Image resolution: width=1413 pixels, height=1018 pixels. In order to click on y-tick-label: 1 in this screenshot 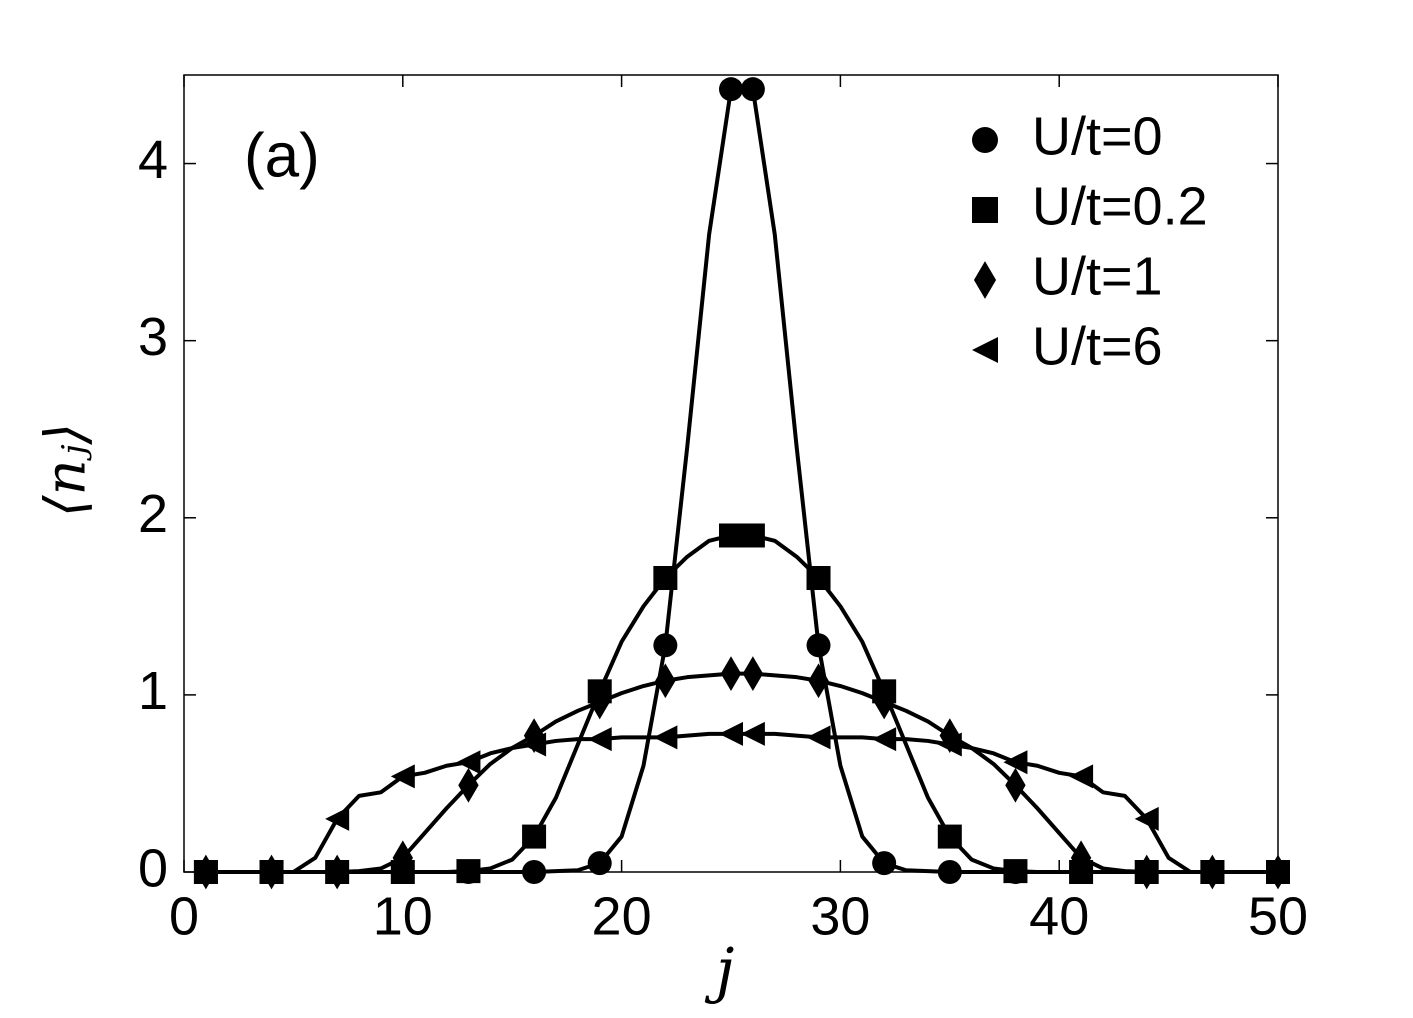, I will do `click(153, 691)`.